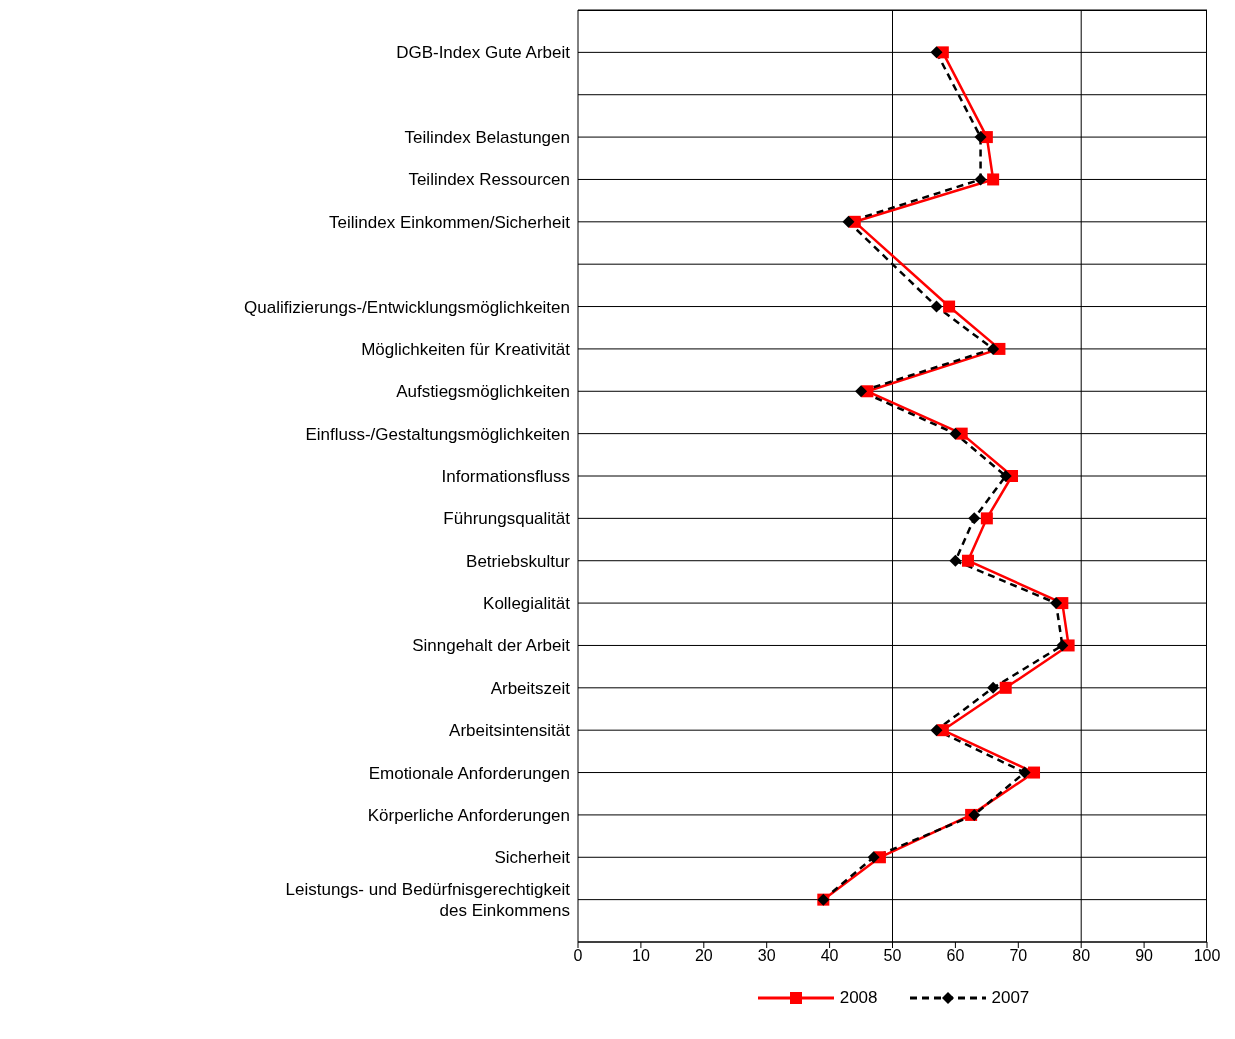 Image resolution: width=1235 pixels, height=1039 pixels. What do you see at coordinates (483, 392) in the screenshot?
I see `y-tick-label: Aufstiegsmöglichkeiten` at bounding box center [483, 392].